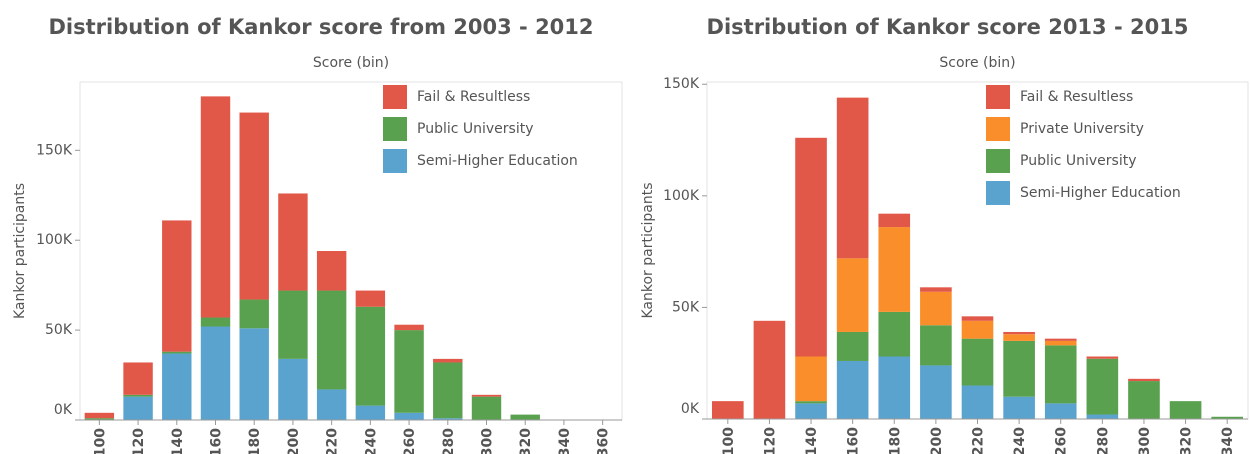 This screenshot has height=454, width=1250. Describe the element at coordinates (812, 440) in the screenshot. I see `x-tick-label: 140` at that location.